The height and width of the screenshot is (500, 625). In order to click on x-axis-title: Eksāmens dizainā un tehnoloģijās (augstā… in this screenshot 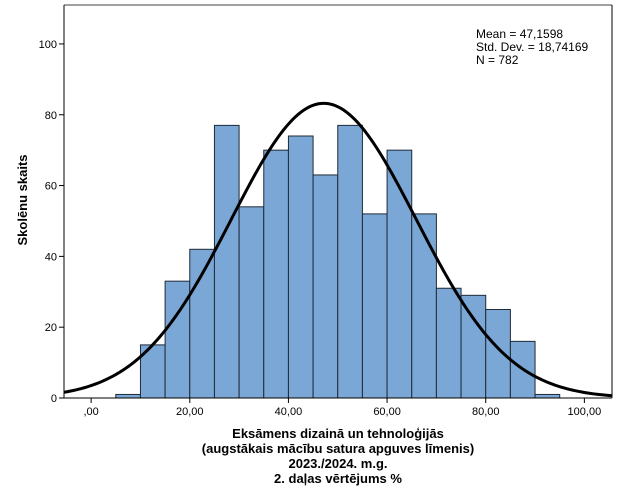, I will do `click(338, 456)`.